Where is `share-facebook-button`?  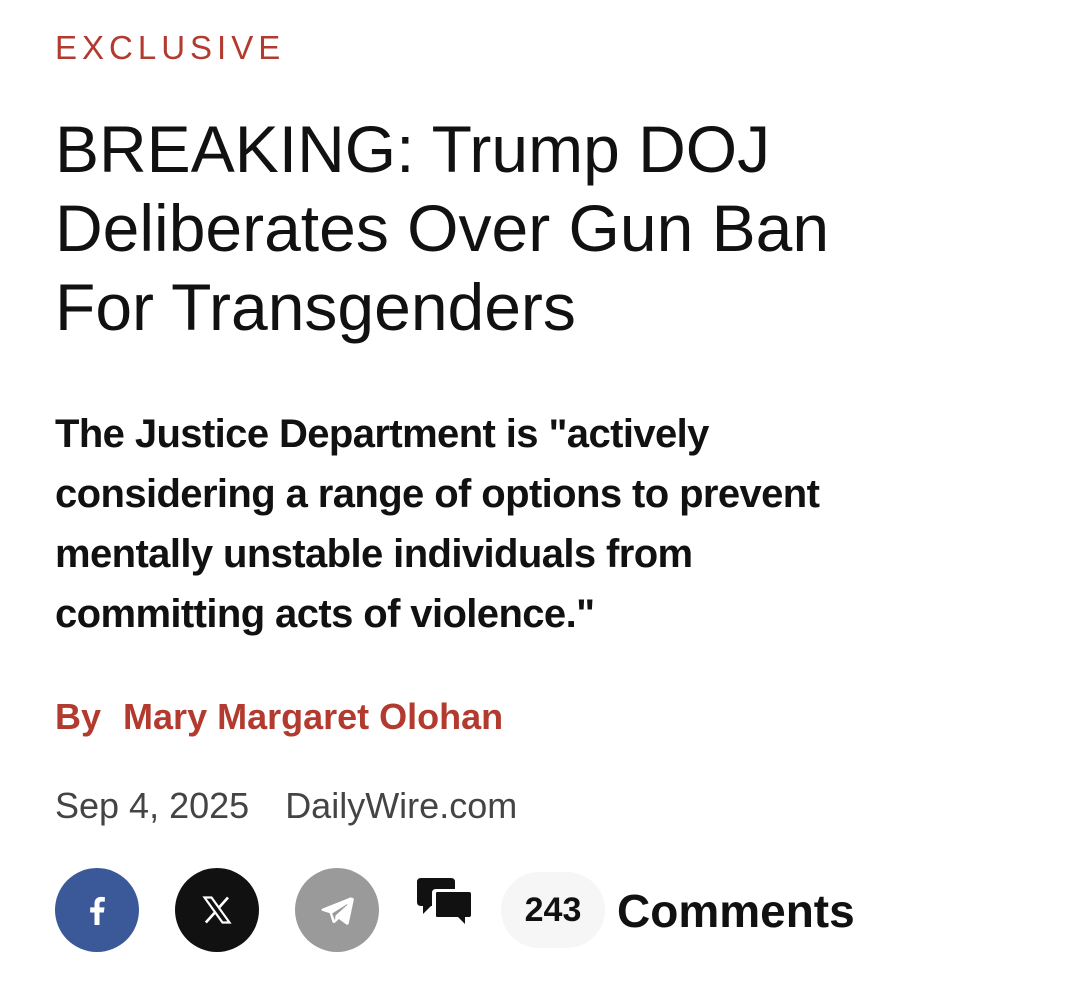
share-facebook-button is located at coordinates (97, 910).